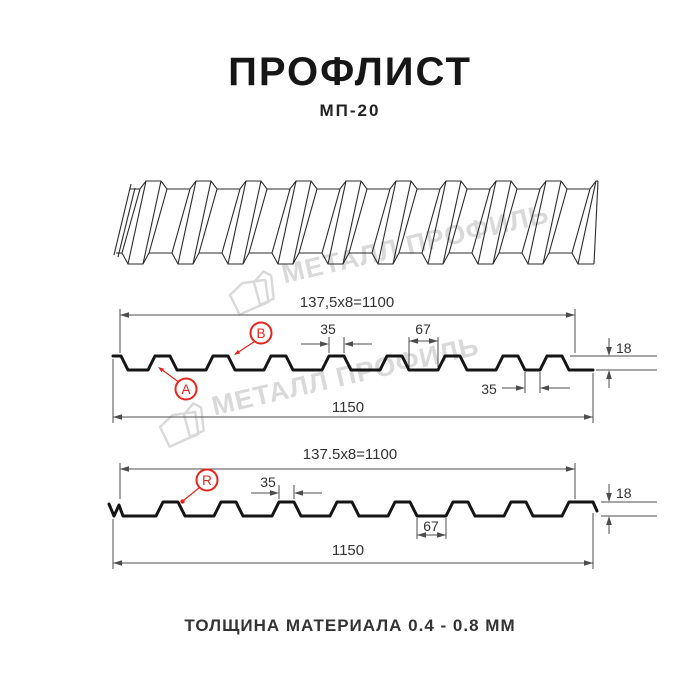 The image size is (700, 700). I want to click on dim-label-pitch: 137.5x8=1100, so click(350, 454).